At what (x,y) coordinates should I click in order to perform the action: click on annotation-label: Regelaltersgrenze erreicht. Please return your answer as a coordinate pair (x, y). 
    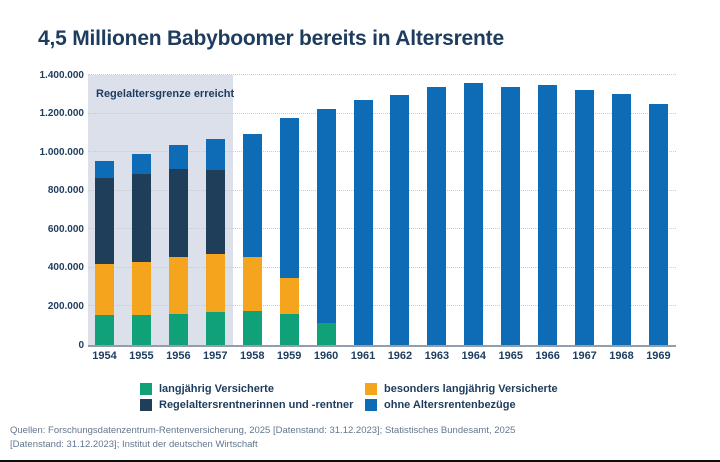
    Looking at the image, I should click on (165, 94).